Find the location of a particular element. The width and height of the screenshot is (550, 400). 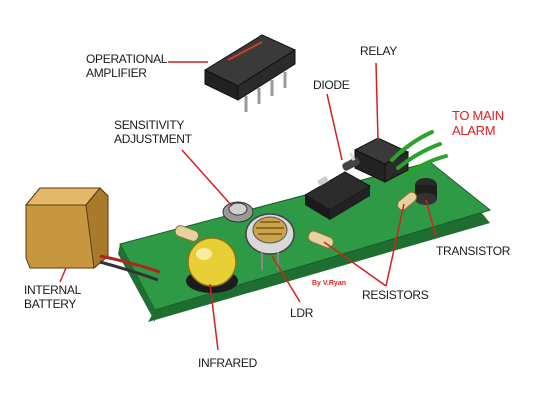

label-transistor-text: TRANSISTOR is located at coordinates (473, 251).